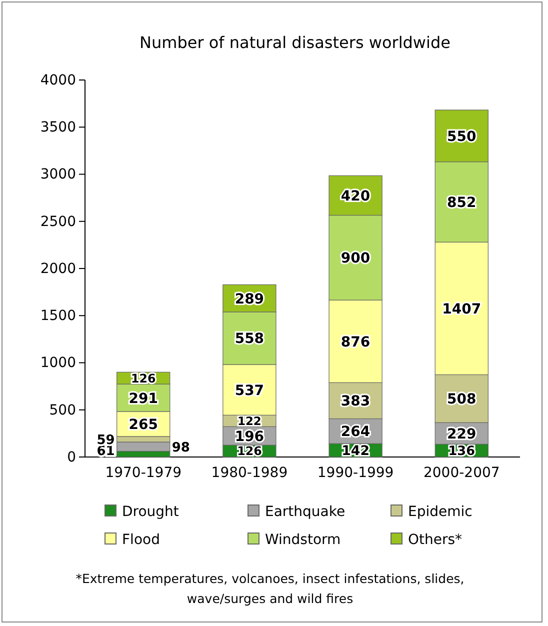 The width and height of the screenshot is (548, 626). Describe the element at coordinates (249, 390) in the screenshot. I see `data-label: 537` at that location.